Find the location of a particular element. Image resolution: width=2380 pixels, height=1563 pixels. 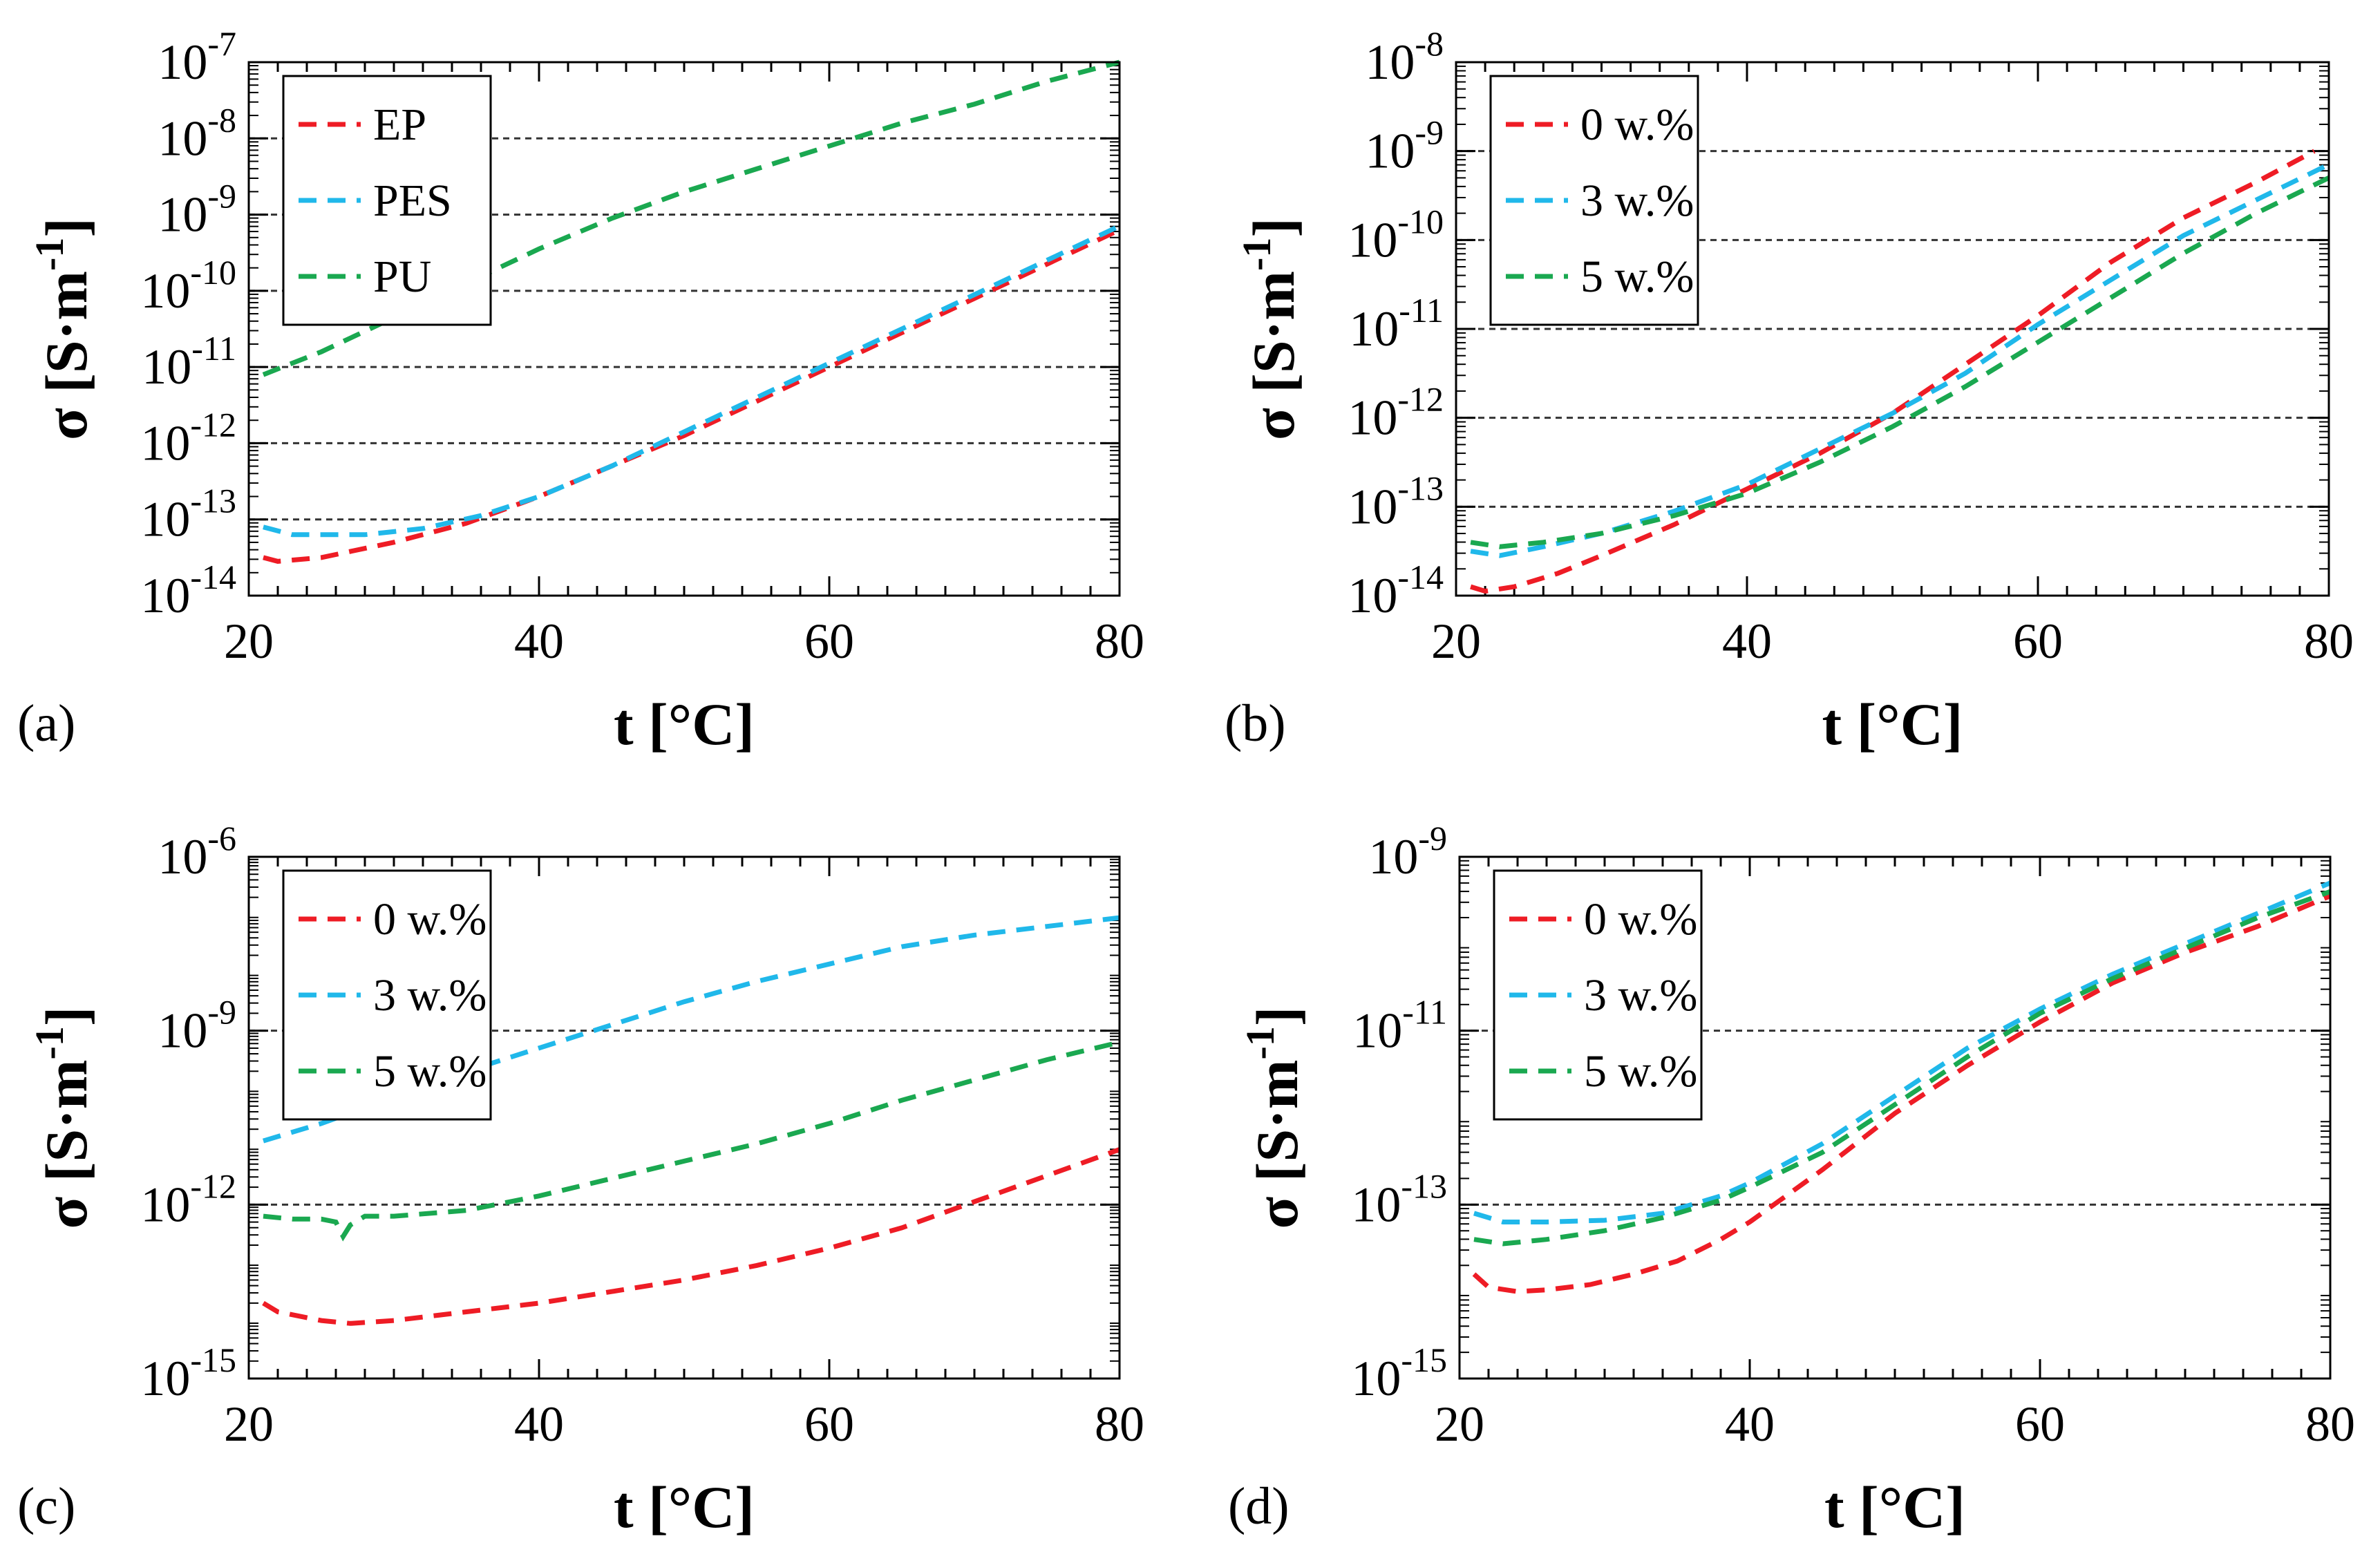

series-line-pu is located at coordinates (691, 218).